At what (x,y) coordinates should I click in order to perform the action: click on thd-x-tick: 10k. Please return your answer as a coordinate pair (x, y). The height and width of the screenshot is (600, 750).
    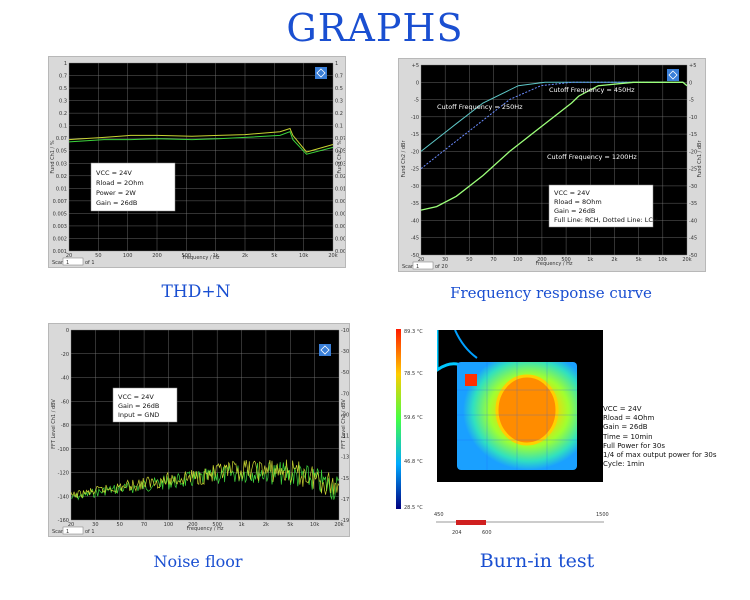
    Looking at the image, I should click on (303, 256).